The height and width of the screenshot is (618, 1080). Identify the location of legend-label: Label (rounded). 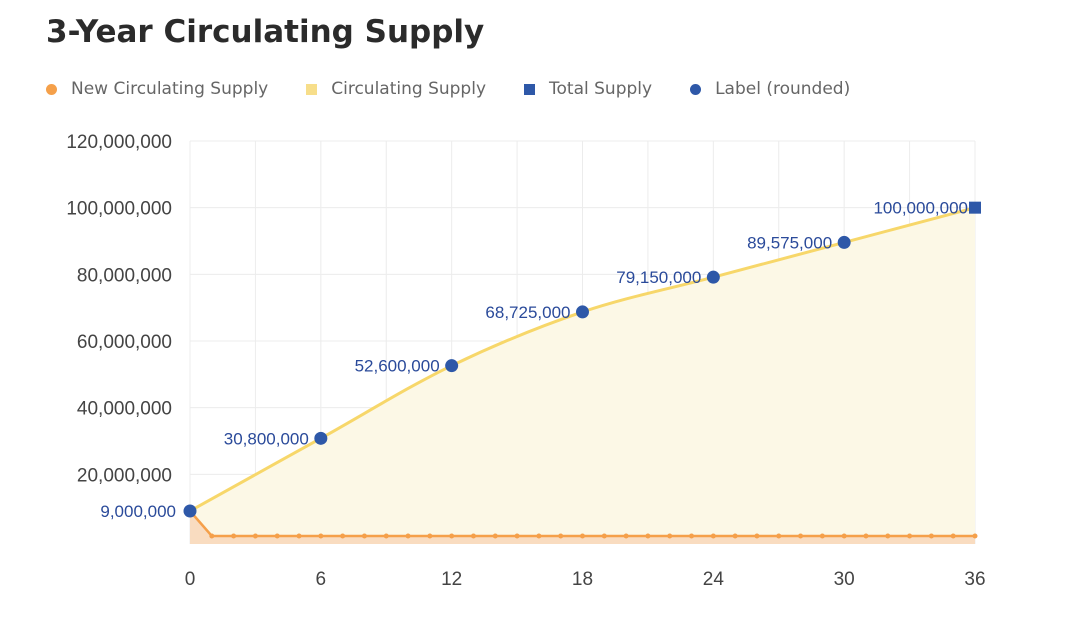
(783, 89).